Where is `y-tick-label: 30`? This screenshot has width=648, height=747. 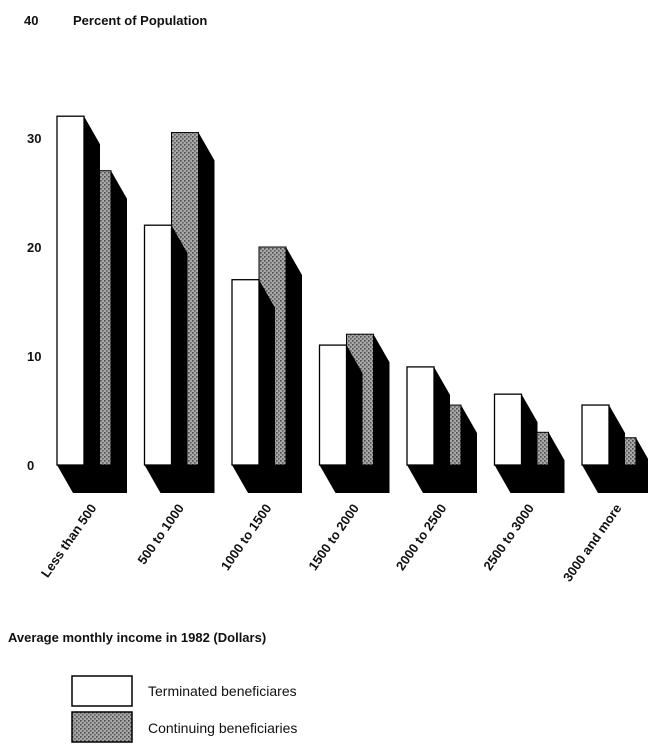 y-tick-label: 30 is located at coordinates (34, 138).